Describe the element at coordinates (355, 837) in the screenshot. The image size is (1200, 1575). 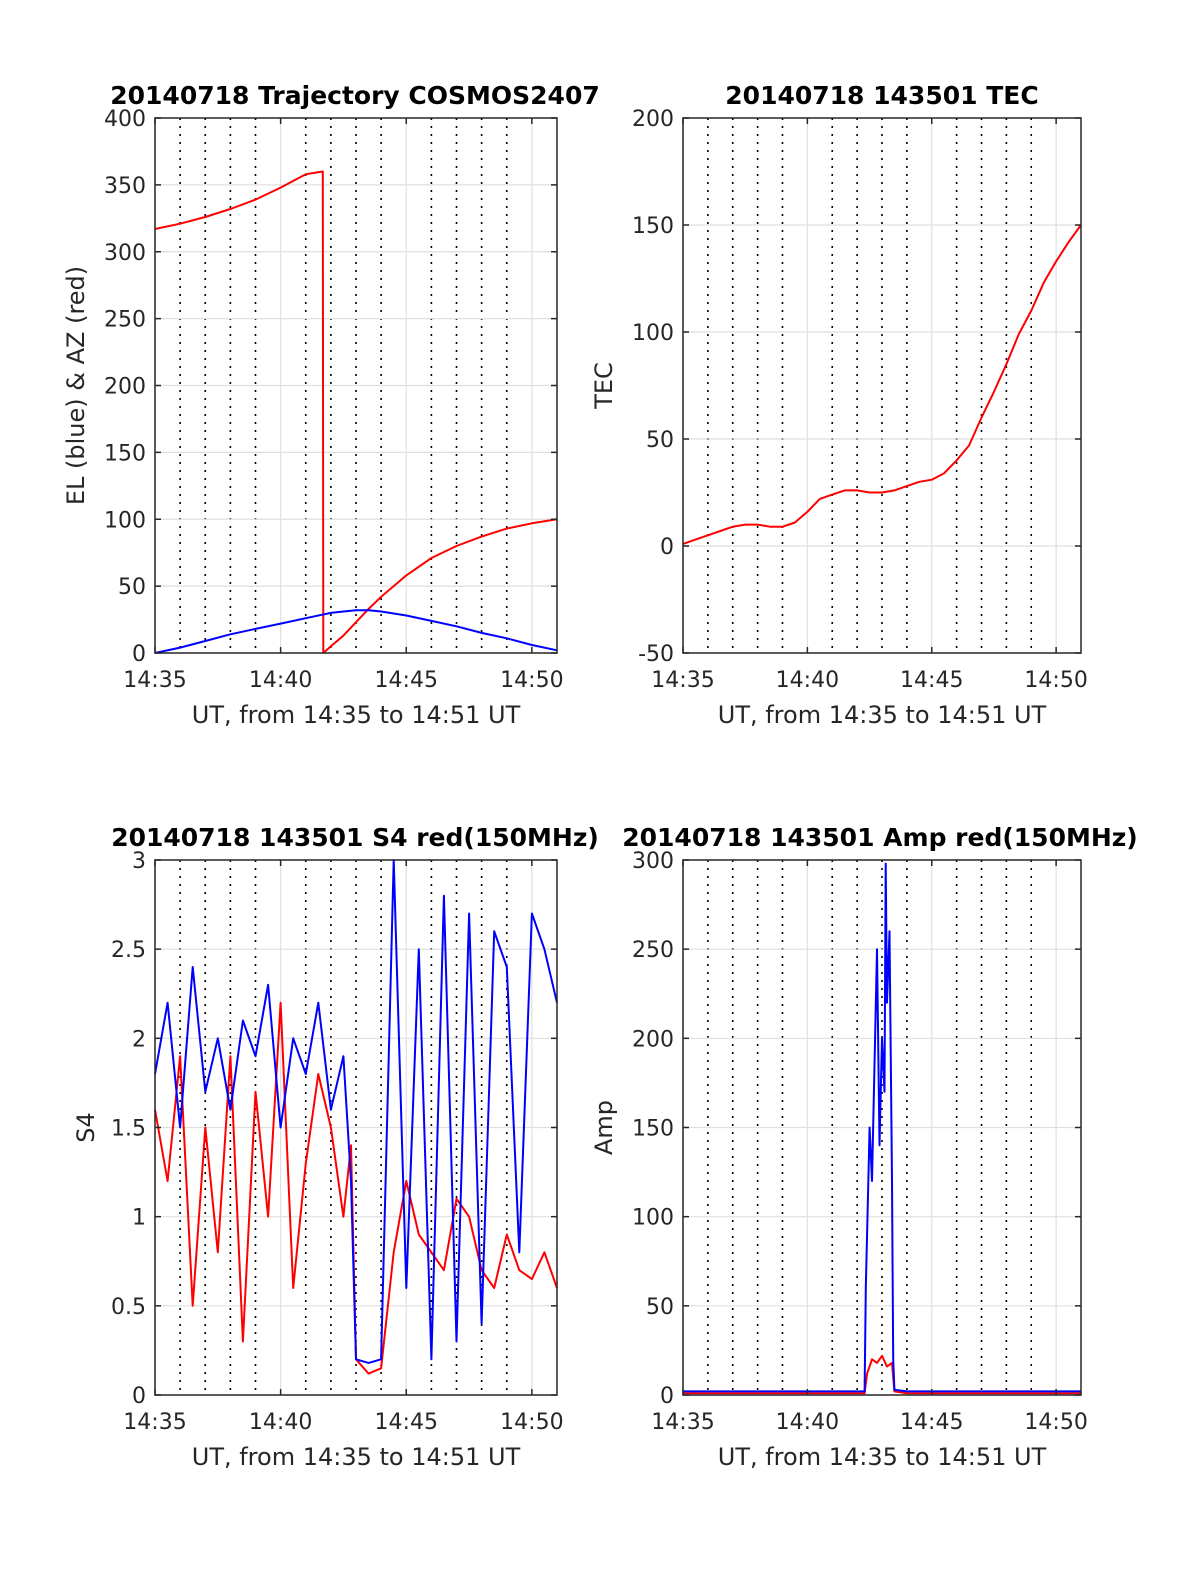
I see `chart-title: 20140718 143501 S4 red(150MHz)` at that location.